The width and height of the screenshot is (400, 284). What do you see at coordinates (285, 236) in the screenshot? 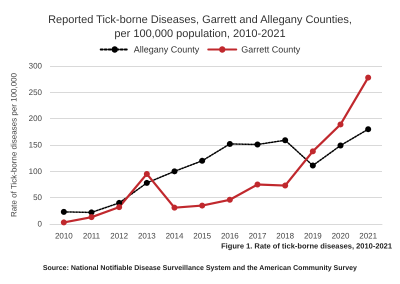
I see `x-tick-label: 2018` at bounding box center [285, 236].